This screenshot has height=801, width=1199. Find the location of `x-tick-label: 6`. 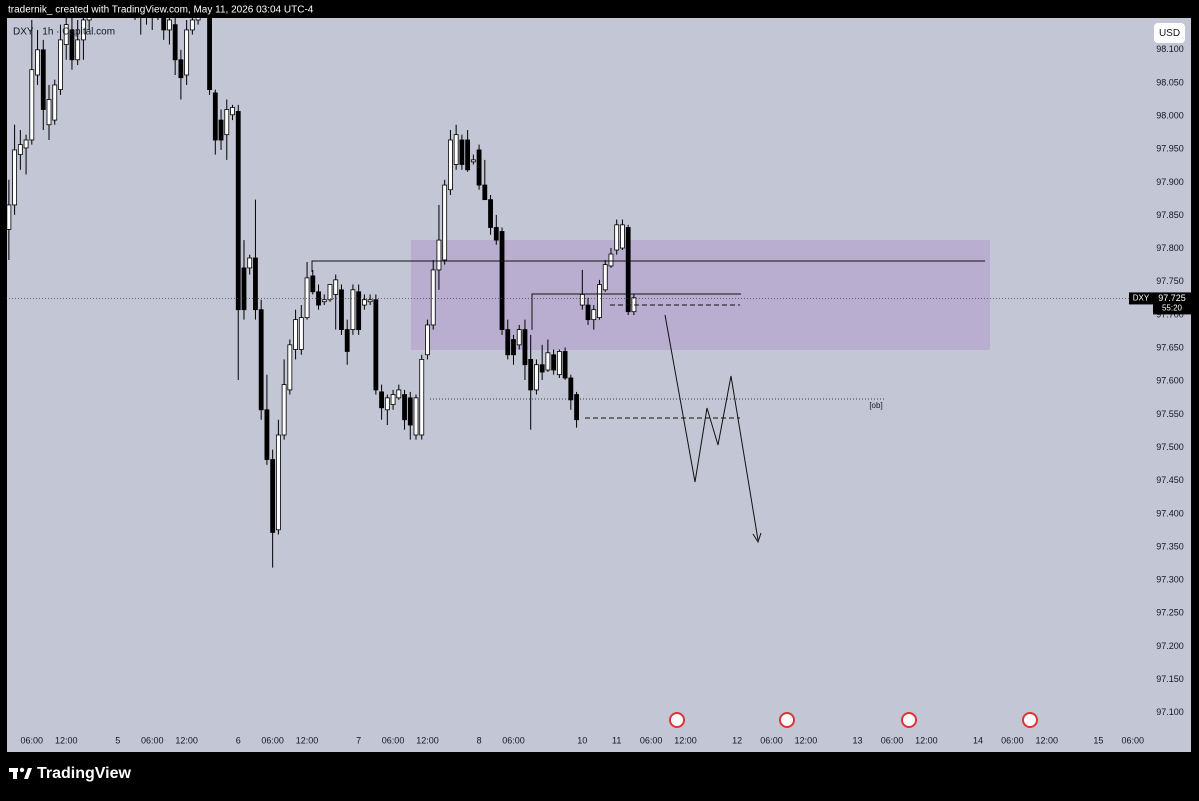

x-tick-label: 6 is located at coordinates (238, 740).